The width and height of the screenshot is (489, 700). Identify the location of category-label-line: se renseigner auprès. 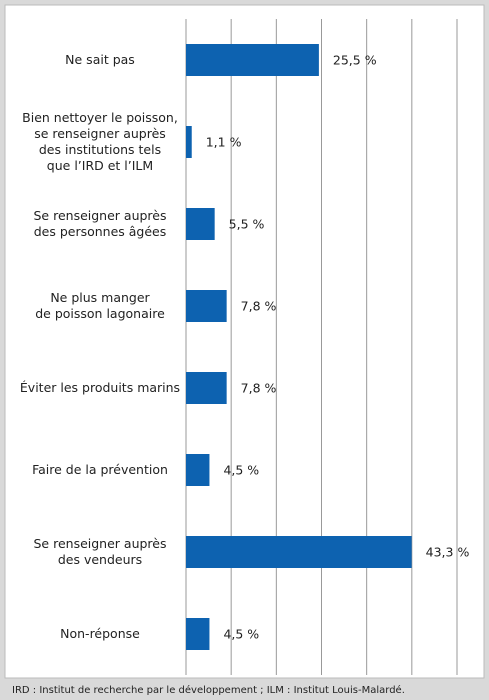
(100, 133).